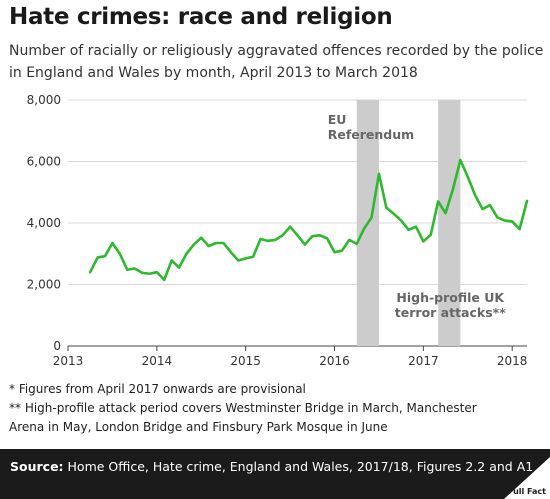 The image size is (550, 499). Describe the element at coordinates (512, 361) in the screenshot. I see `x-tick-label: 2018` at that location.